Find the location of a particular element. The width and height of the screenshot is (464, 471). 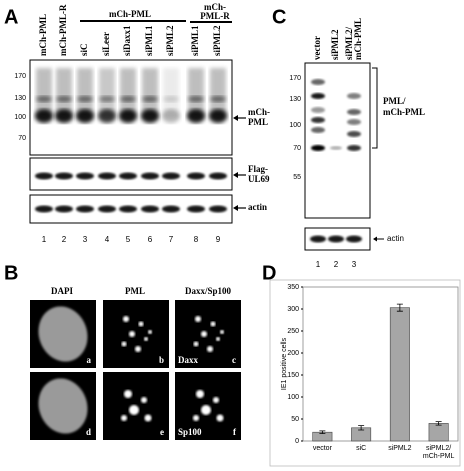

bracket is located at coordinates (375, 108).